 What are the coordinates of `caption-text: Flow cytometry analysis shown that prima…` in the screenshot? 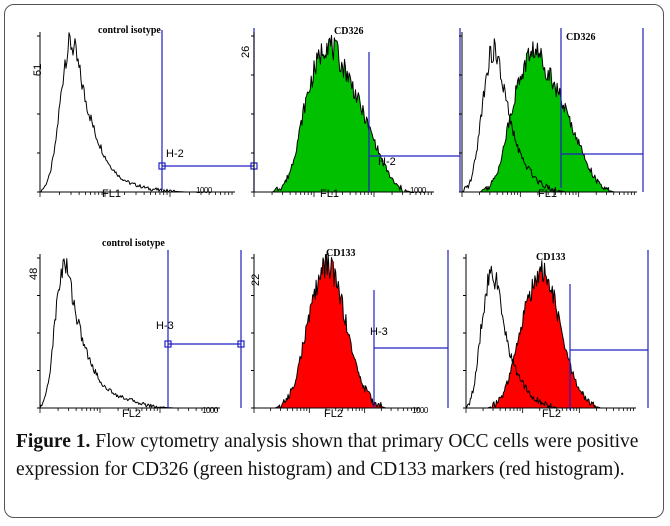 It's located at (327, 455).